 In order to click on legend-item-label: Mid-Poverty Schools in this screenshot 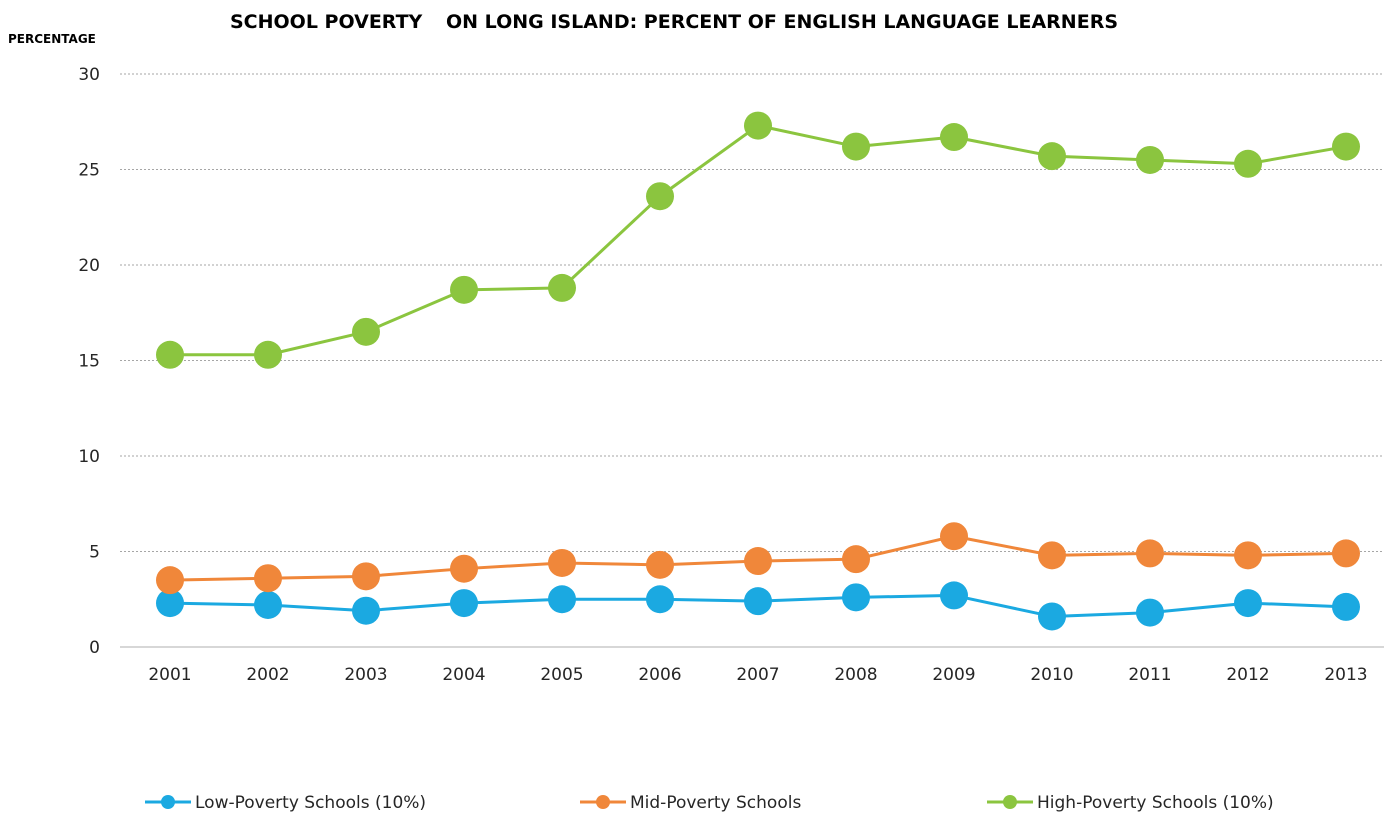, I will do `click(715, 803)`.